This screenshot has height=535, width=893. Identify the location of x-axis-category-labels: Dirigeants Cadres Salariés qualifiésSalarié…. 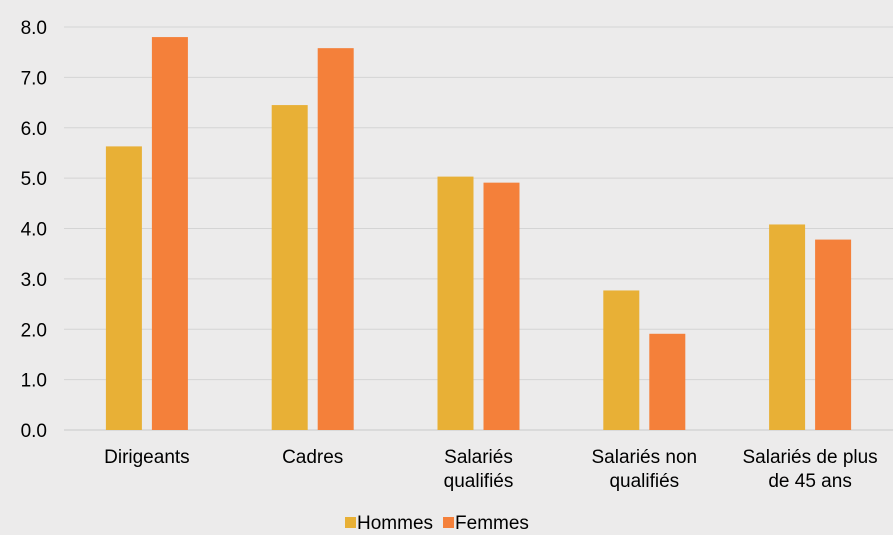
(491, 469).